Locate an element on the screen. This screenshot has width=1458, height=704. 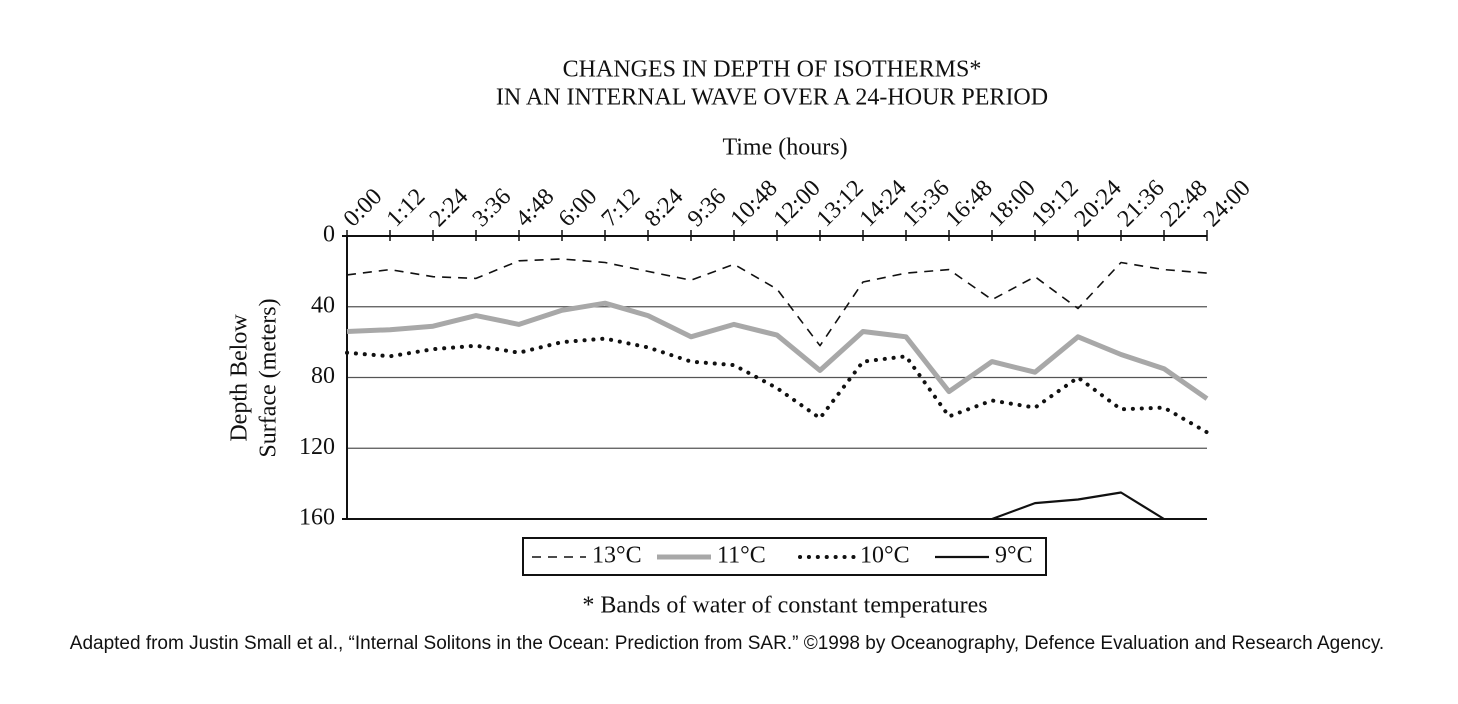
x-tick-label: 16:48 is located at coordinates (969, 203).